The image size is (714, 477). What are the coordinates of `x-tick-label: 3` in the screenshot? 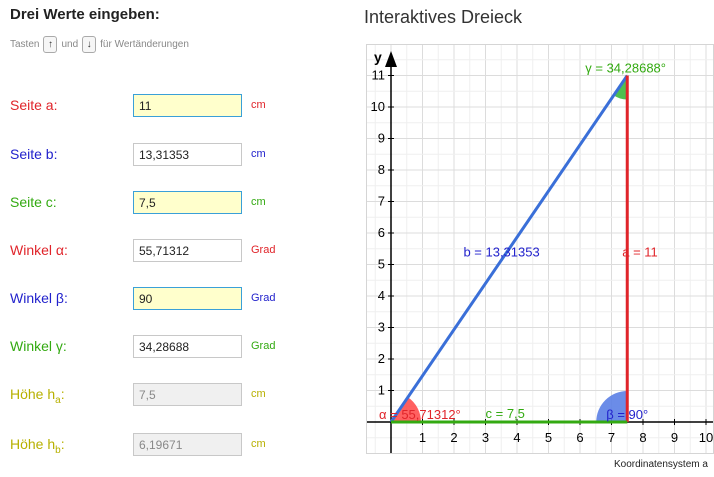 It's located at (485, 437).